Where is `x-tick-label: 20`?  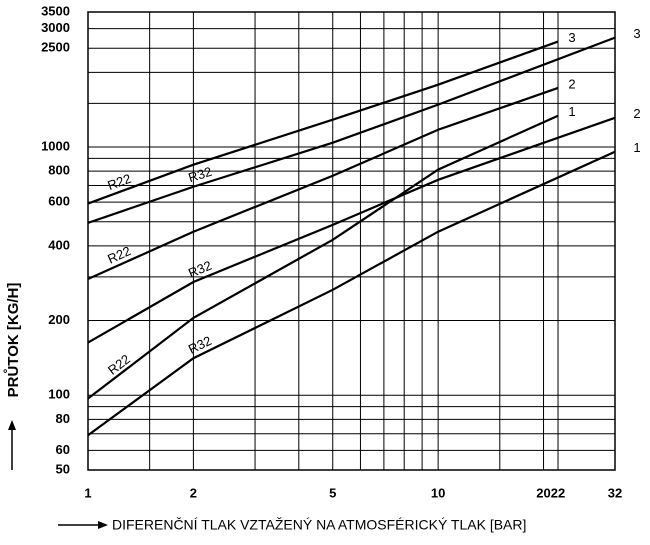 x-tick-label: 20 is located at coordinates (543, 492).